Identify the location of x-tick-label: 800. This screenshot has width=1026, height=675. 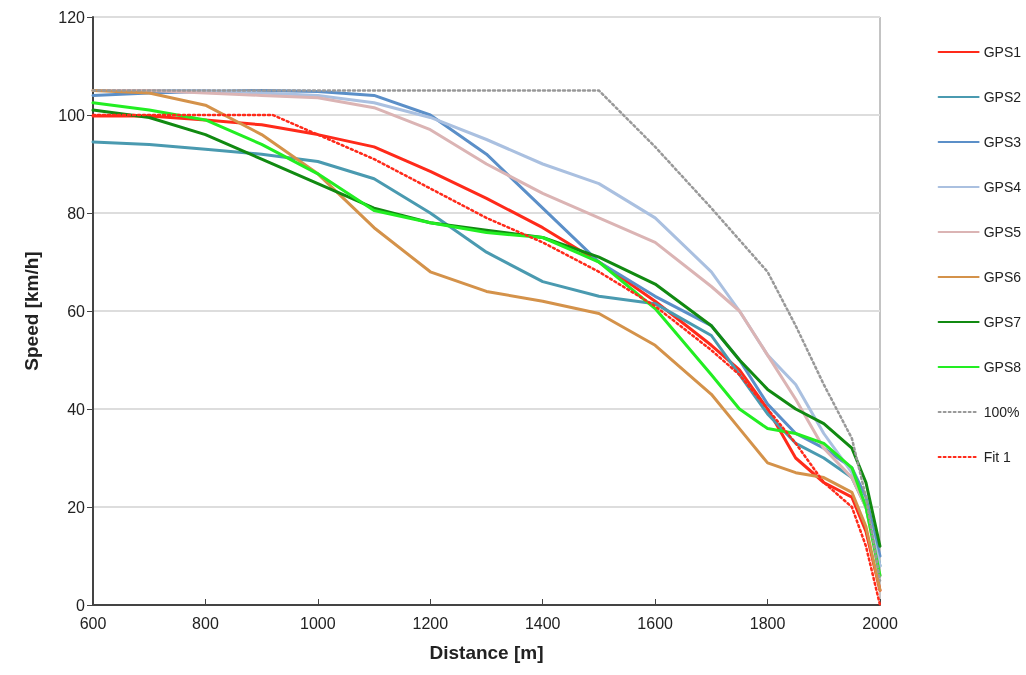
(205, 623).